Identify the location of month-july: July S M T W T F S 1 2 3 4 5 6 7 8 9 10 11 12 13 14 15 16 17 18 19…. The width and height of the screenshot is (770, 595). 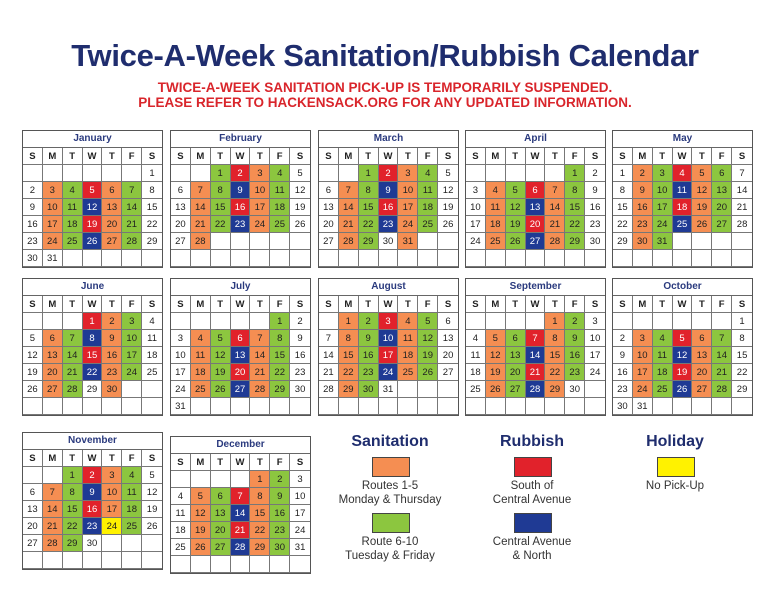
(240, 347).